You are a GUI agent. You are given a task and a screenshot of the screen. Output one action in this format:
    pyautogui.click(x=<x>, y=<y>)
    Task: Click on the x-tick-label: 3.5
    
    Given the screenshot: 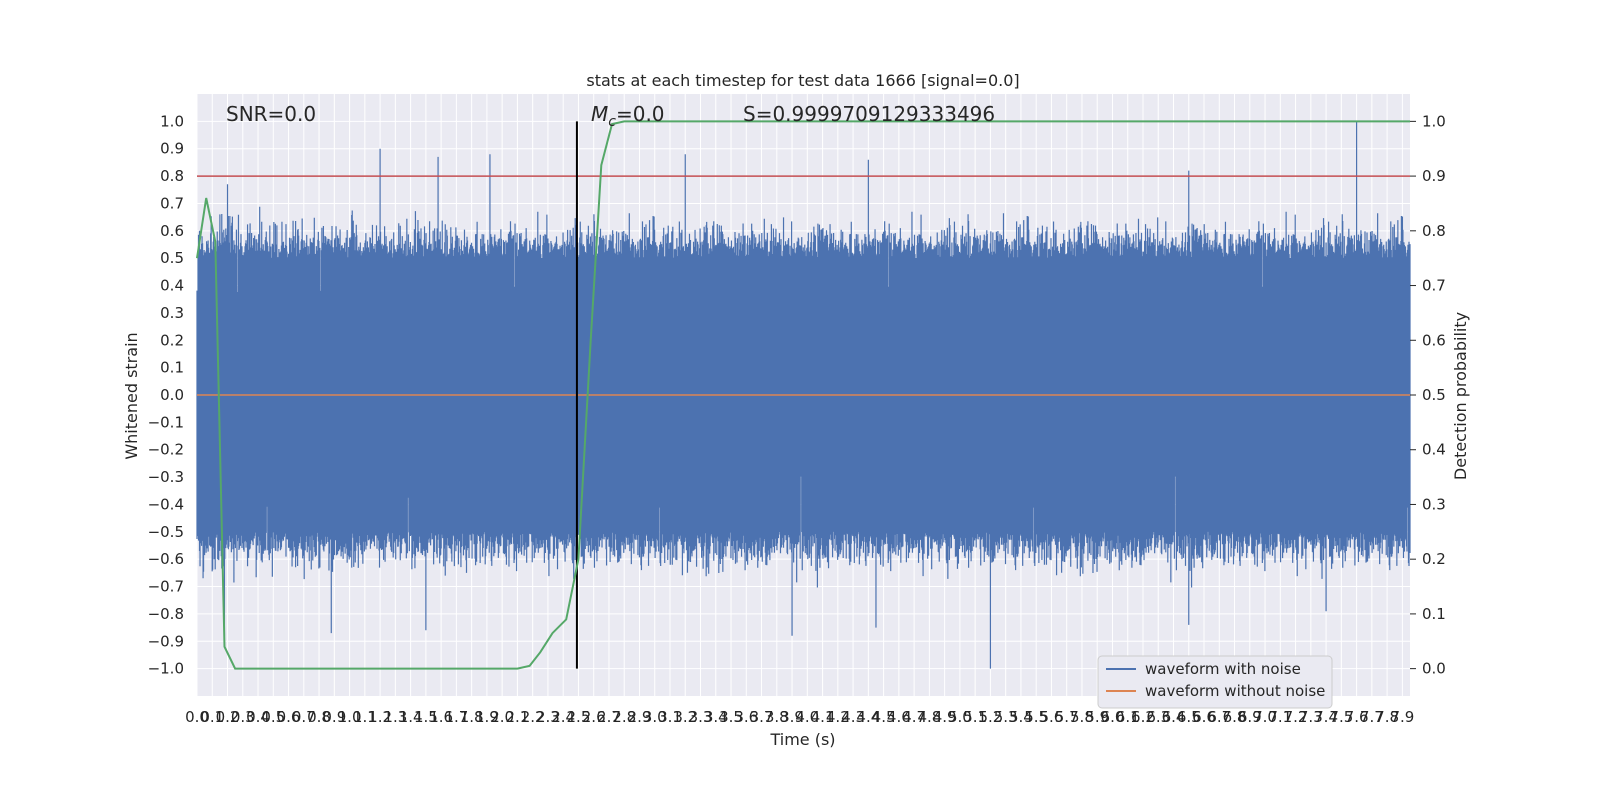 What is the action you would take?
    pyautogui.click(x=731, y=717)
    